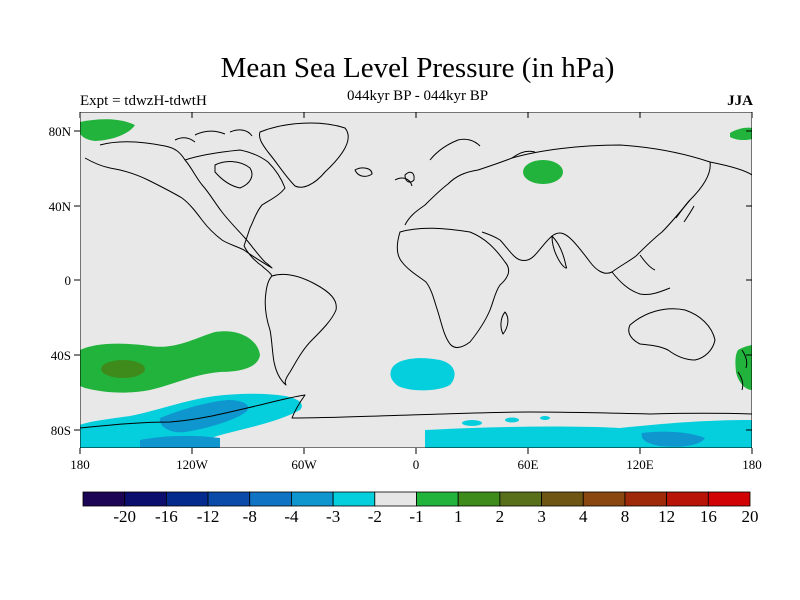 The image size is (800, 600). I want to click on coastline-uk, so click(409, 177).